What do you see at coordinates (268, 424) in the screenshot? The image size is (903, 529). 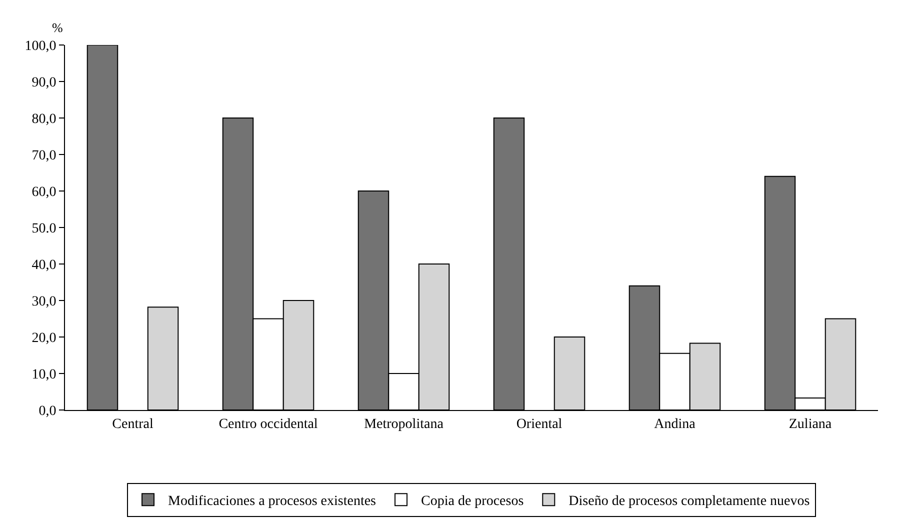 I see `x-tick-label: Centro occidental` at bounding box center [268, 424].